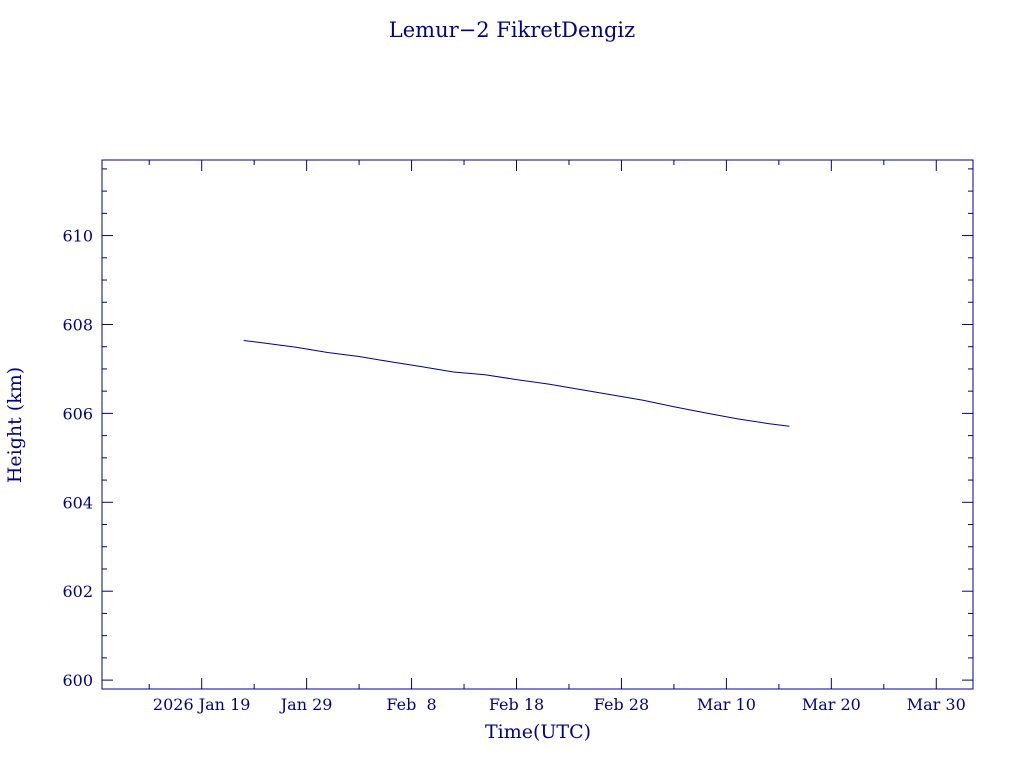 The image size is (1024, 768). Describe the element at coordinates (512, 30) in the screenshot. I see `chart-title: Lemur−2 FikretDengiz` at that location.